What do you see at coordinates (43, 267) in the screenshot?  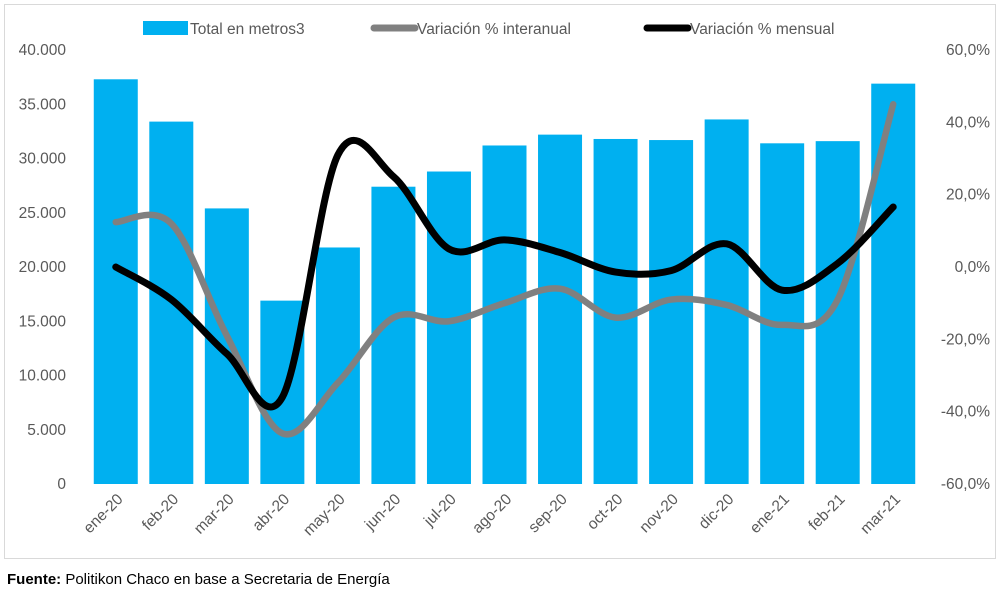 I see `left-axis-tick: 20.000` at bounding box center [43, 267].